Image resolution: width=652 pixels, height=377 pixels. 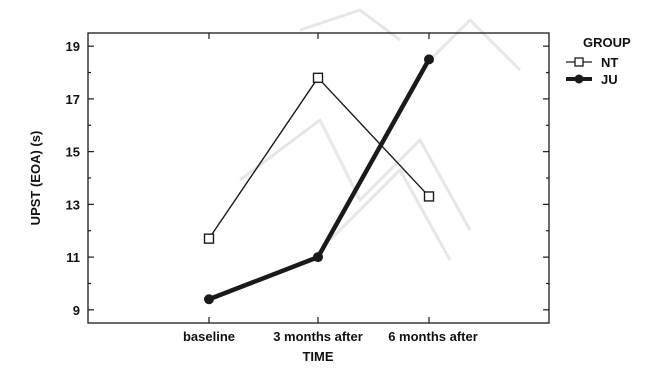 I want to click on y-axis-title: UPST (EOA) (s), so click(x=35, y=178).